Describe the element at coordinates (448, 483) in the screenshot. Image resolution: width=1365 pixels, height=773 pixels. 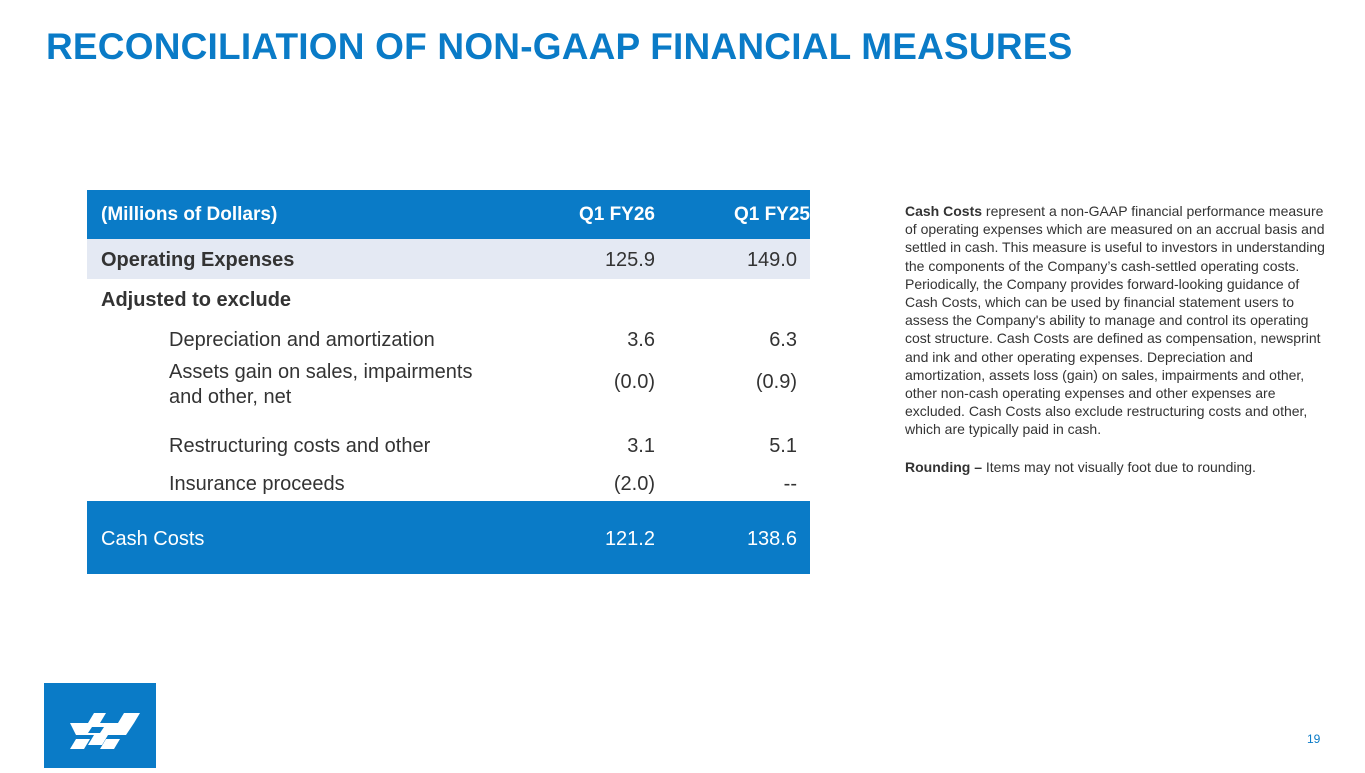
I see `table-row: Insurance proceeds (2.0) --` at that location.